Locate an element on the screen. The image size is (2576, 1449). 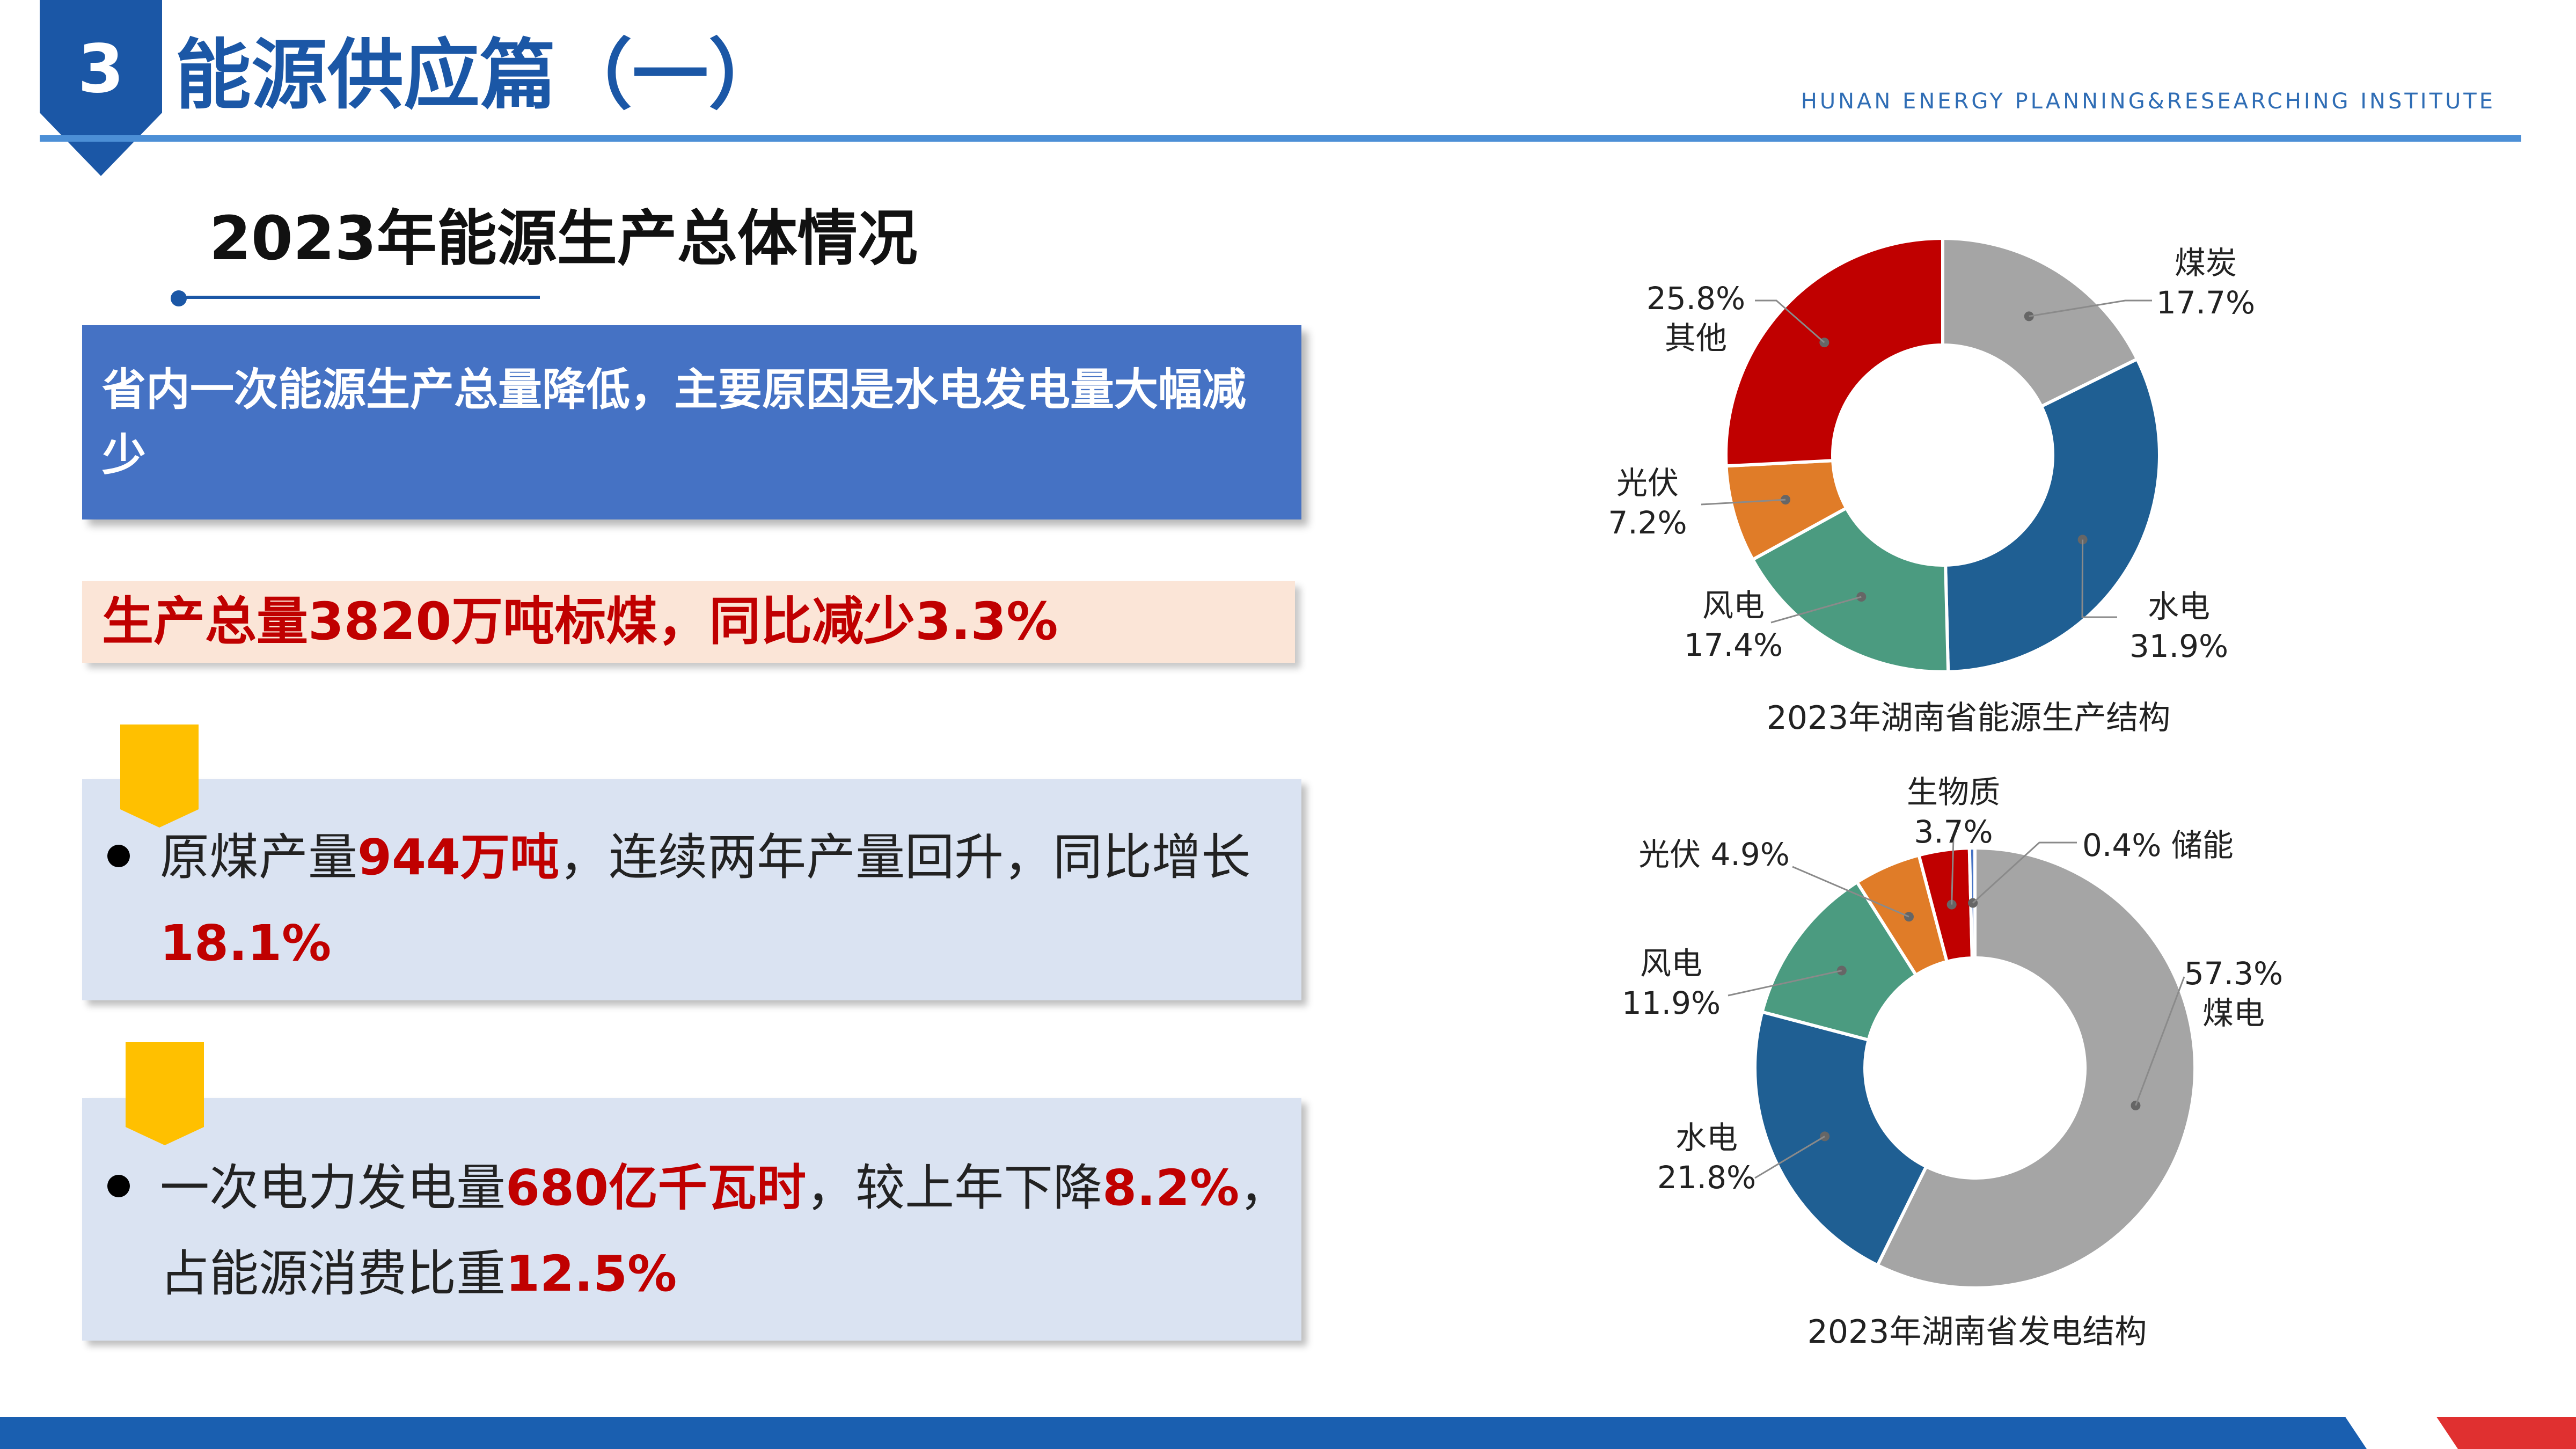
bullet-text-power: 一次电力发电量680亿千瓦时，较上年下降8.2%，占能源消费比重12.5% is located at coordinates (724, 1230).